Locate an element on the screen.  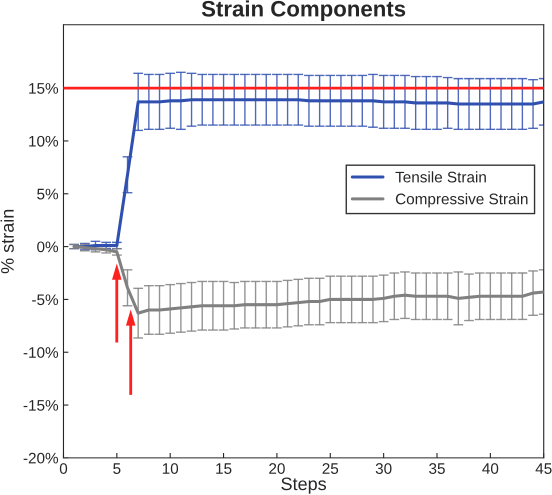
y-tick-label: 10% is located at coordinates (43, 141).